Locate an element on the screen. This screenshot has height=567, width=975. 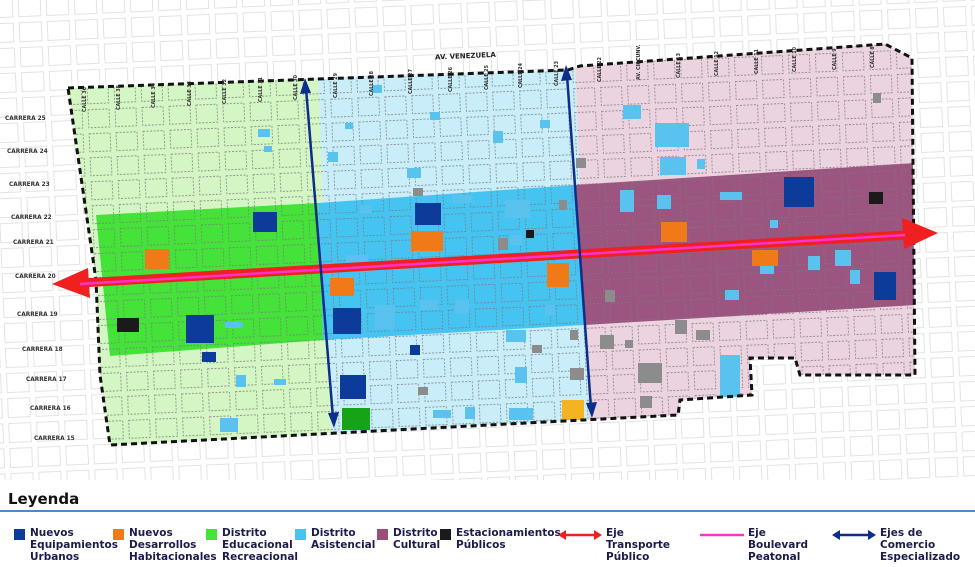
svg-text: CALLE 24 is located at coordinates (521, 75).